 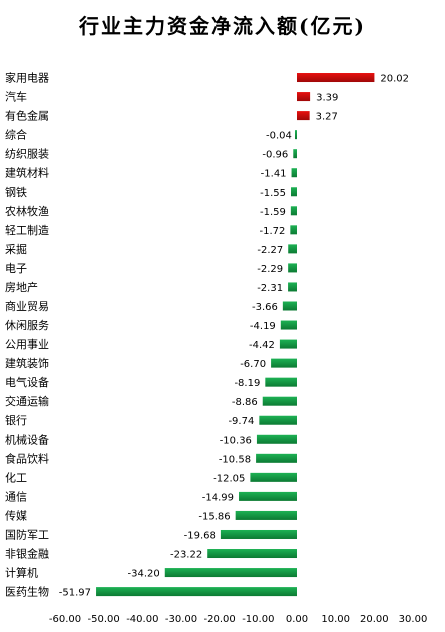 What do you see at coordinates (16, 192) in the screenshot?
I see `category-label: 钢铁` at bounding box center [16, 192].